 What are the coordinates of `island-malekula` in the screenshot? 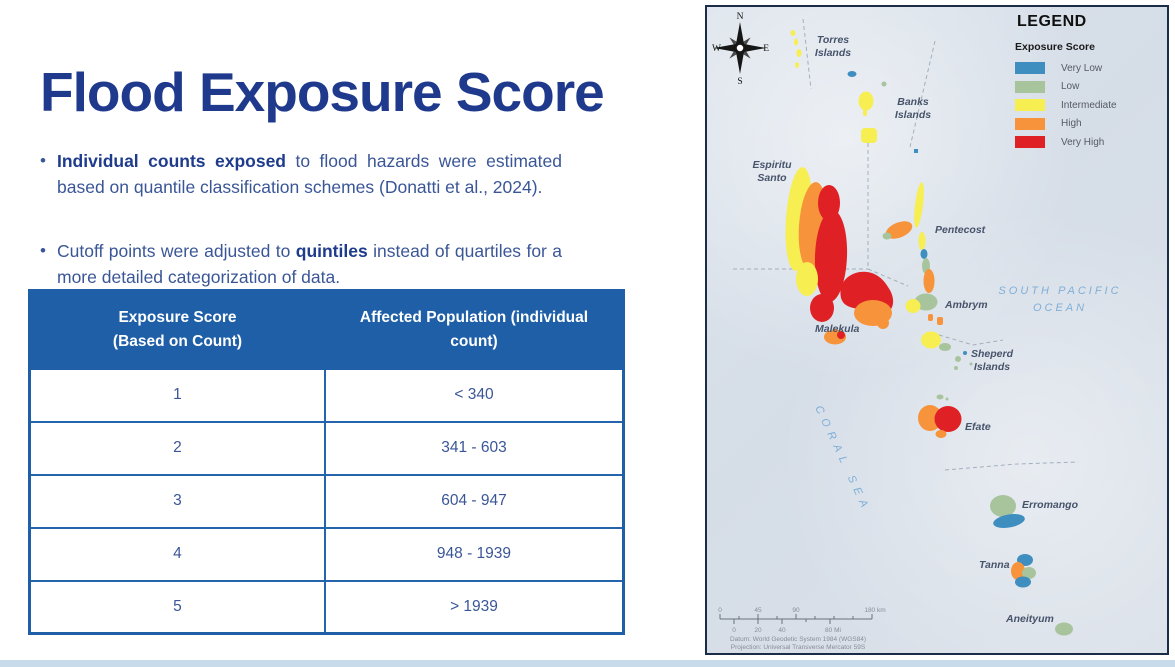 It's located at (867, 300).